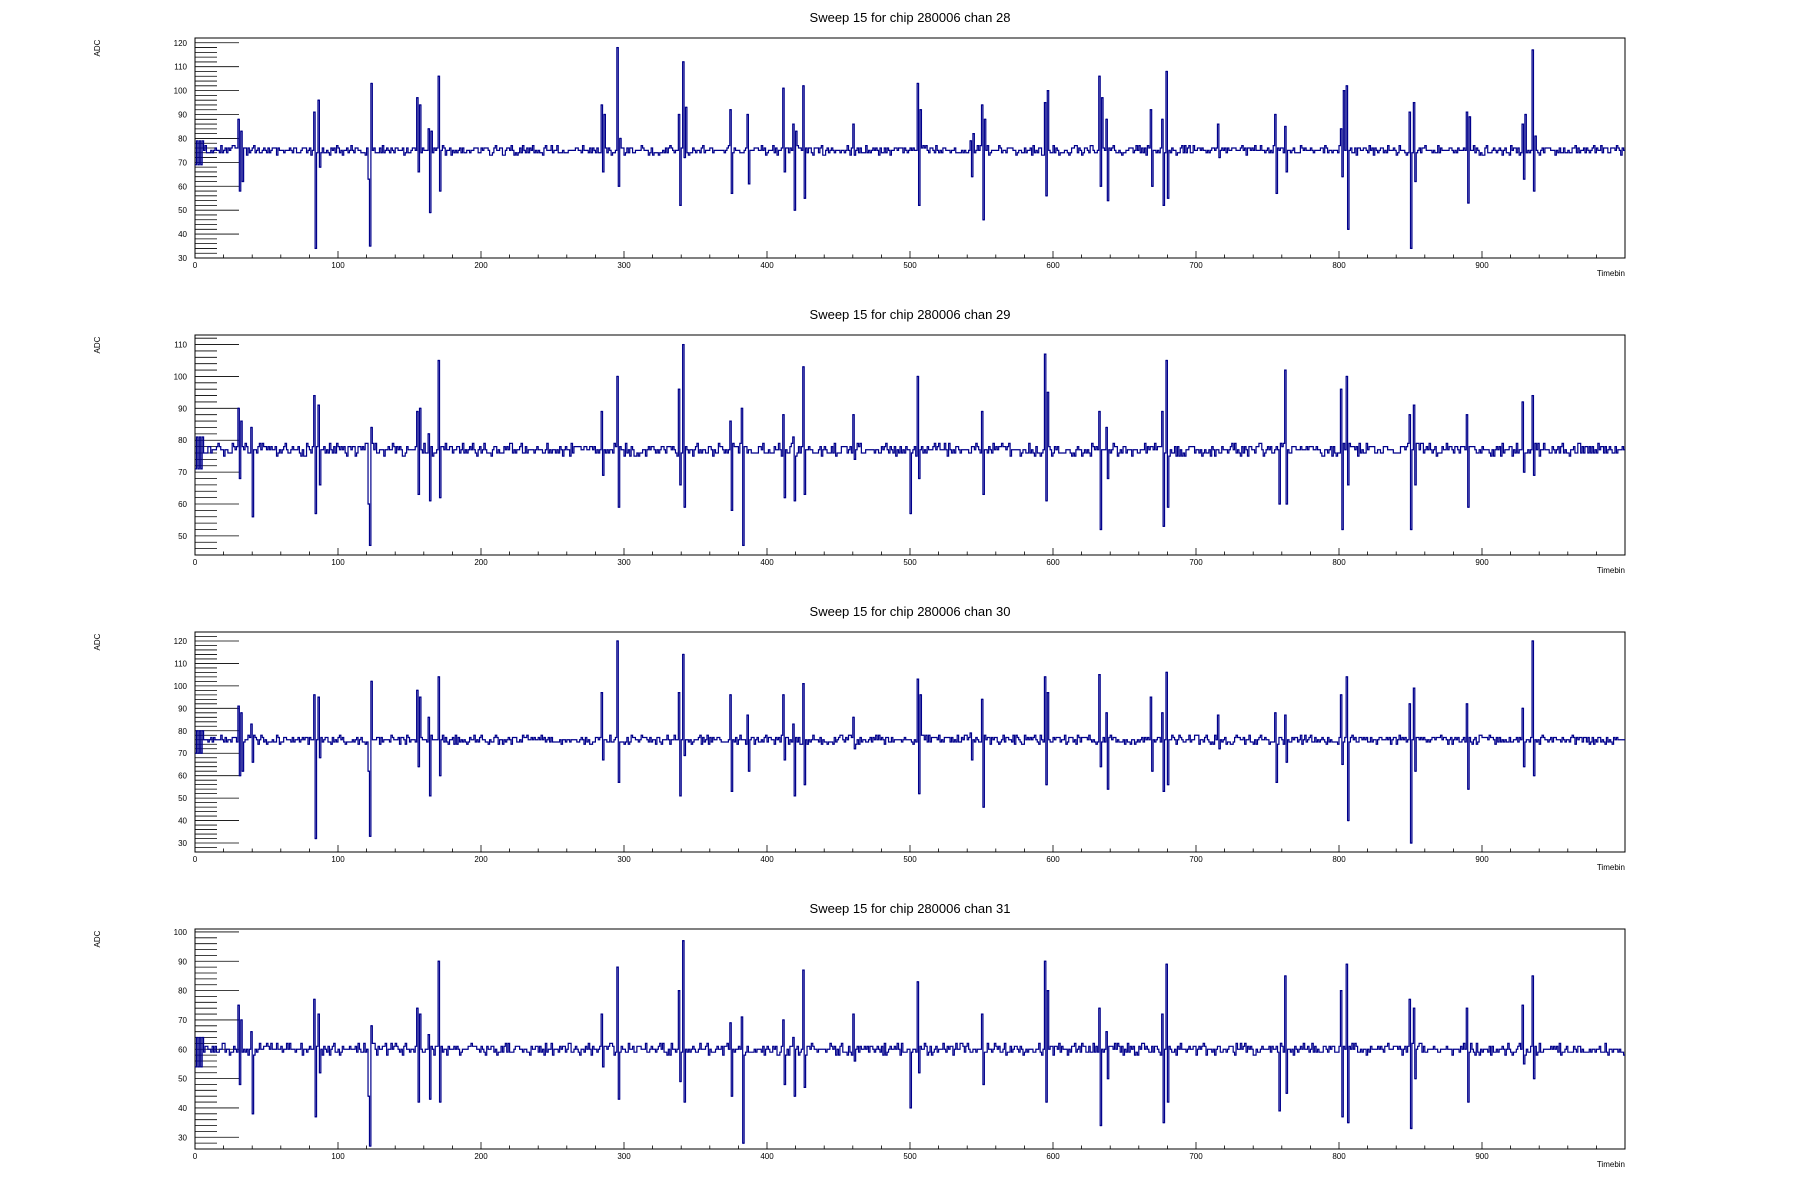 This screenshot has height=1177, width=1796. I want to click on chart-title: Sweep 15 for chip 280006 chan 30, so click(910, 611).